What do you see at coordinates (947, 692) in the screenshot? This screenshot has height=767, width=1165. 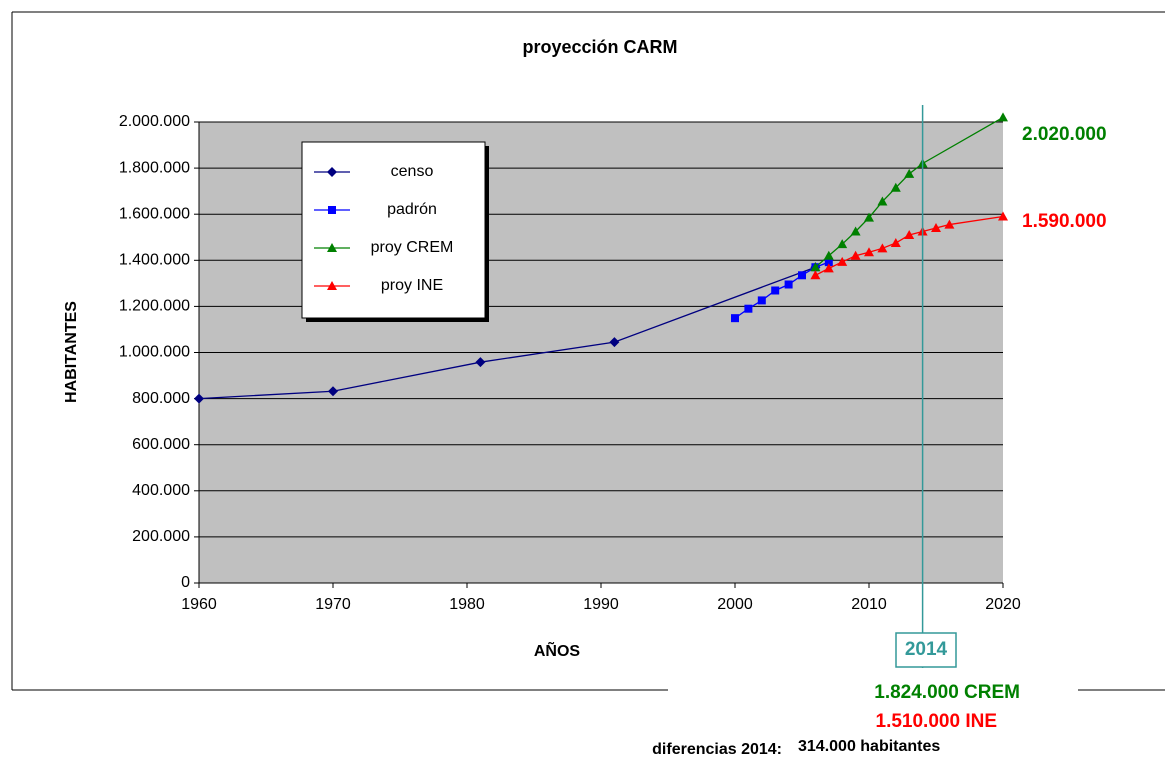 I see `annotation: 1.824.000 CREM` at bounding box center [947, 692].